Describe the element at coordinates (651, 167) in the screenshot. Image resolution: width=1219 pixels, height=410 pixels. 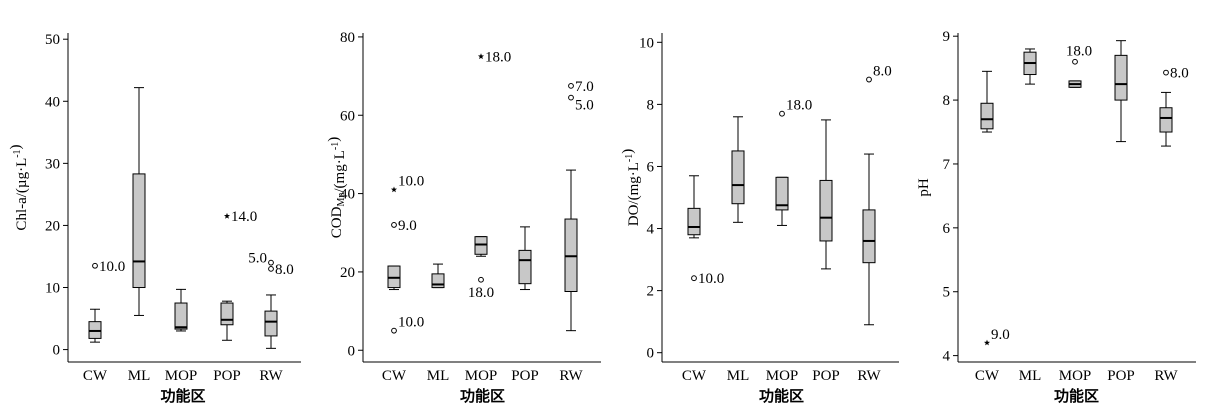
I see `y-tick-label: 6` at that location.